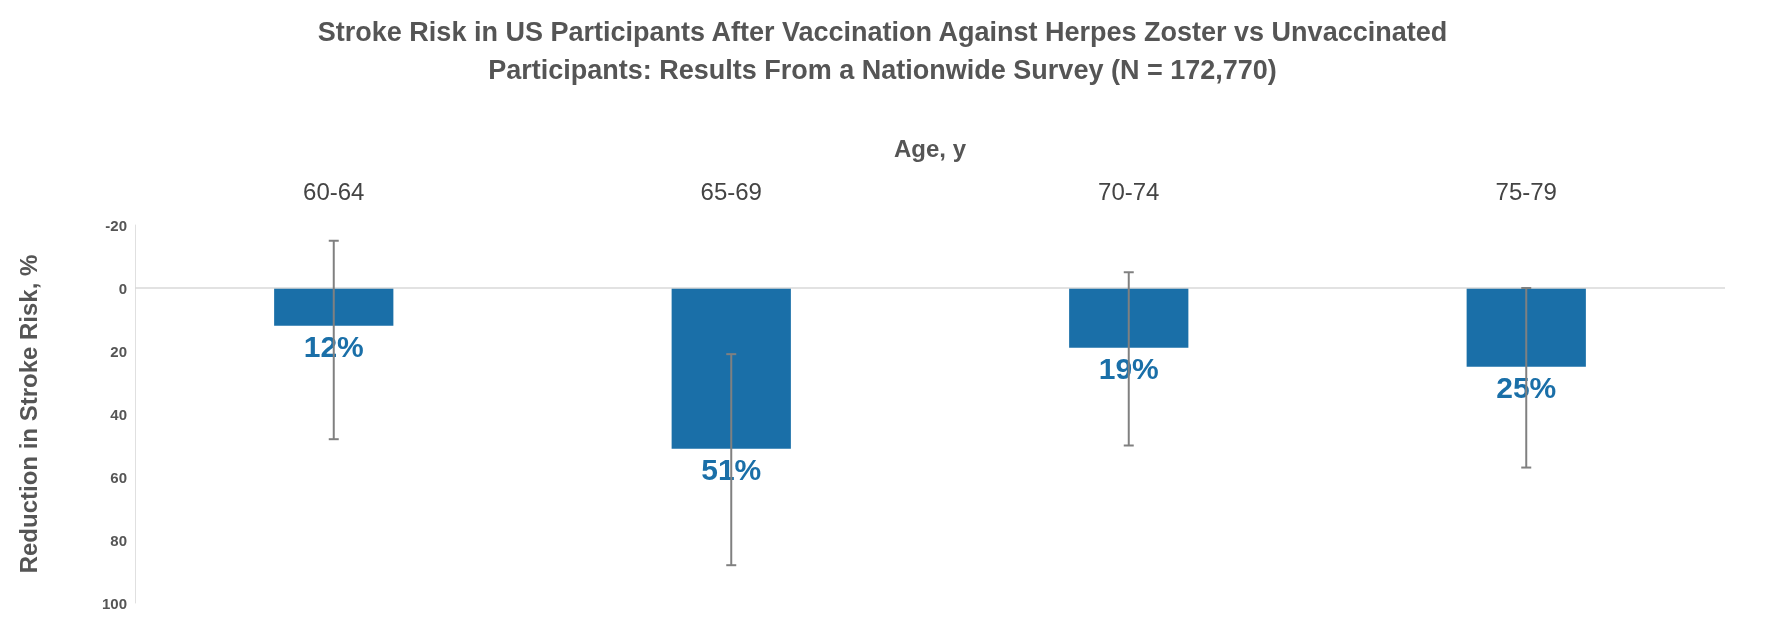 The width and height of the screenshot is (1765, 617). What do you see at coordinates (334, 191) in the screenshot?
I see `x-tick-label: 60-64` at bounding box center [334, 191].